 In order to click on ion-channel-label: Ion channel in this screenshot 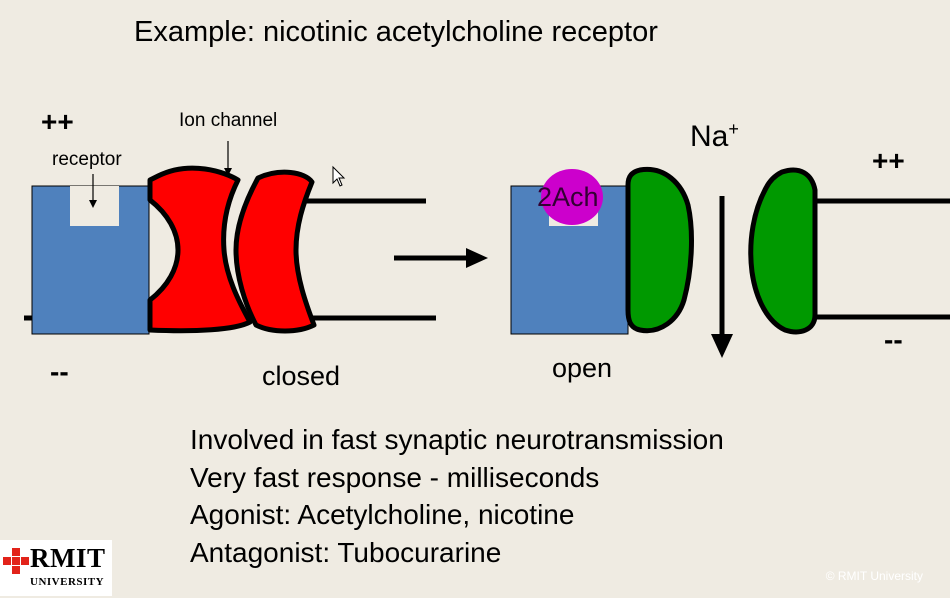, I will do `click(228, 120)`.